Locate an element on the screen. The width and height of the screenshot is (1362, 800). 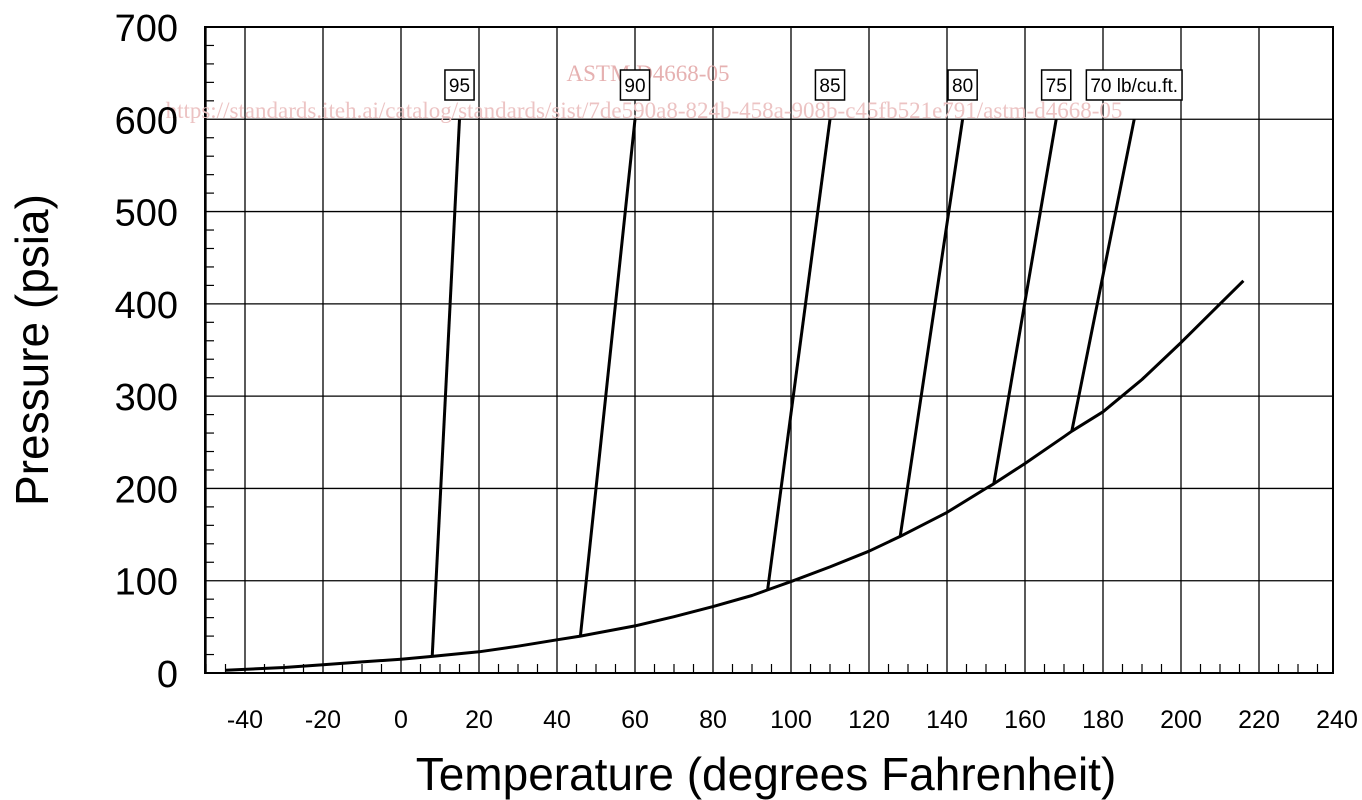
x-tick-label: 80 is located at coordinates (713, 720).